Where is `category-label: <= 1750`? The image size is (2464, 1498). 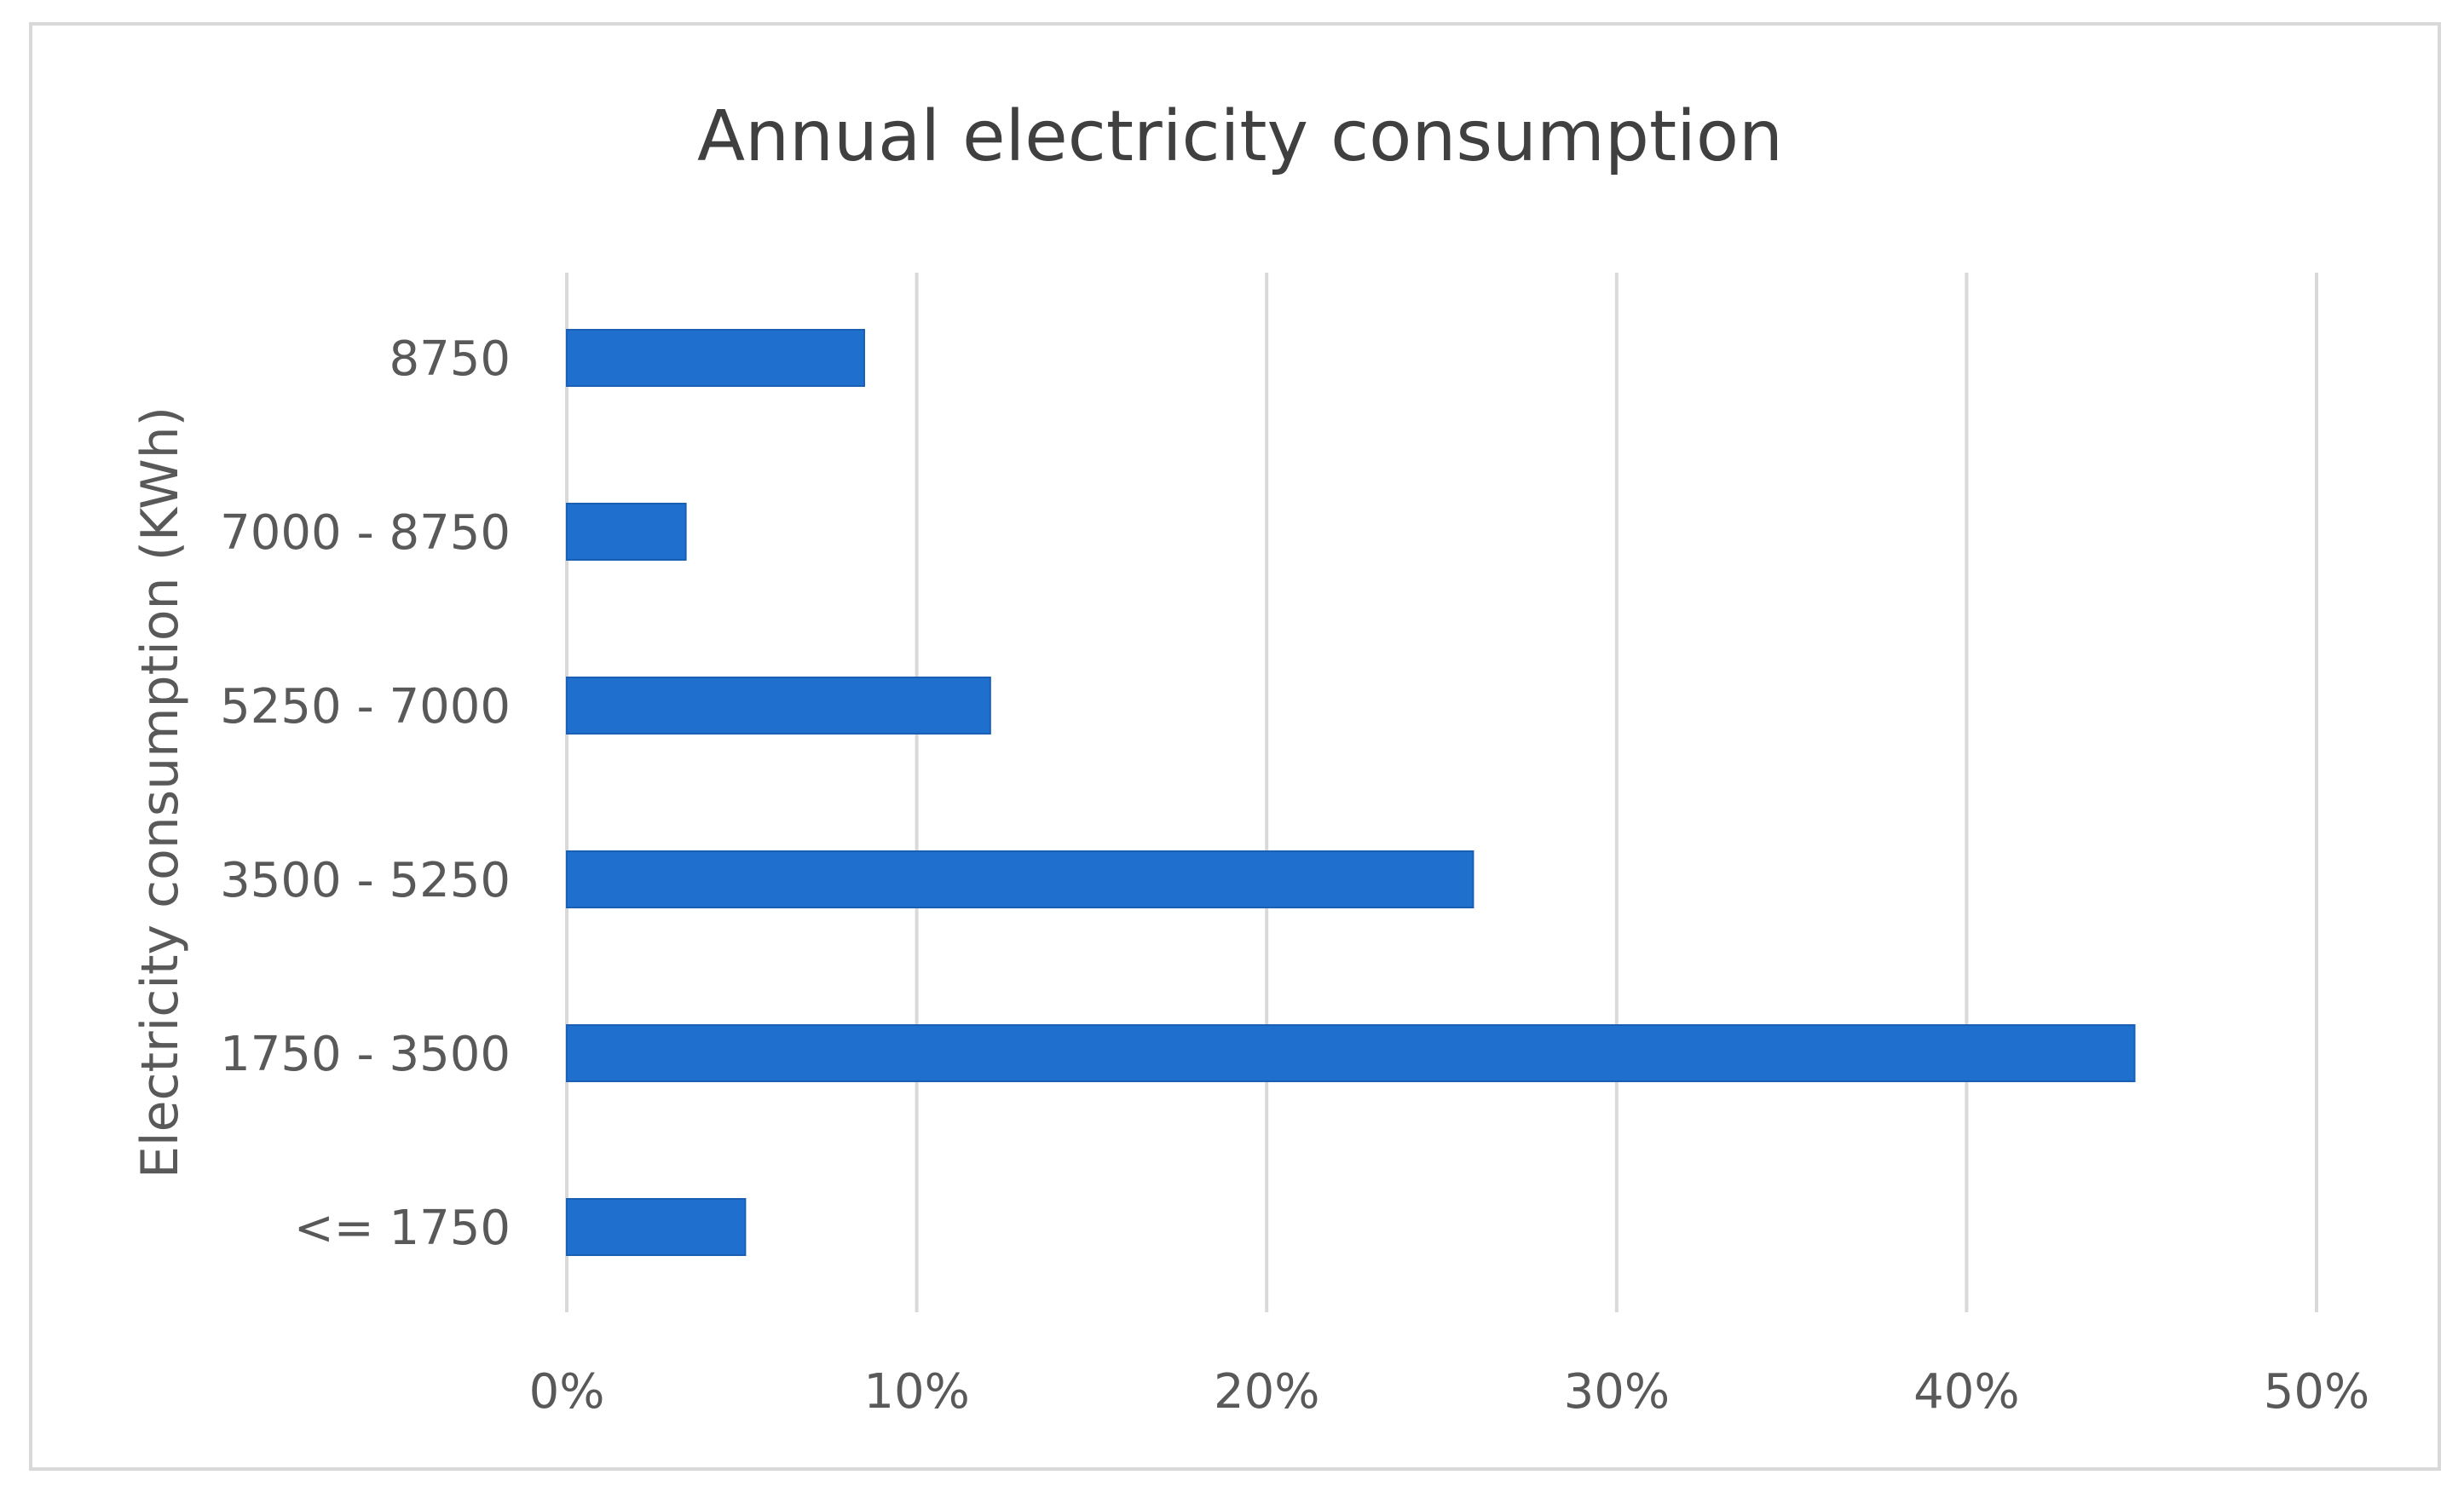 category-label: <= 1750 is located at coordinates (403, 1228).